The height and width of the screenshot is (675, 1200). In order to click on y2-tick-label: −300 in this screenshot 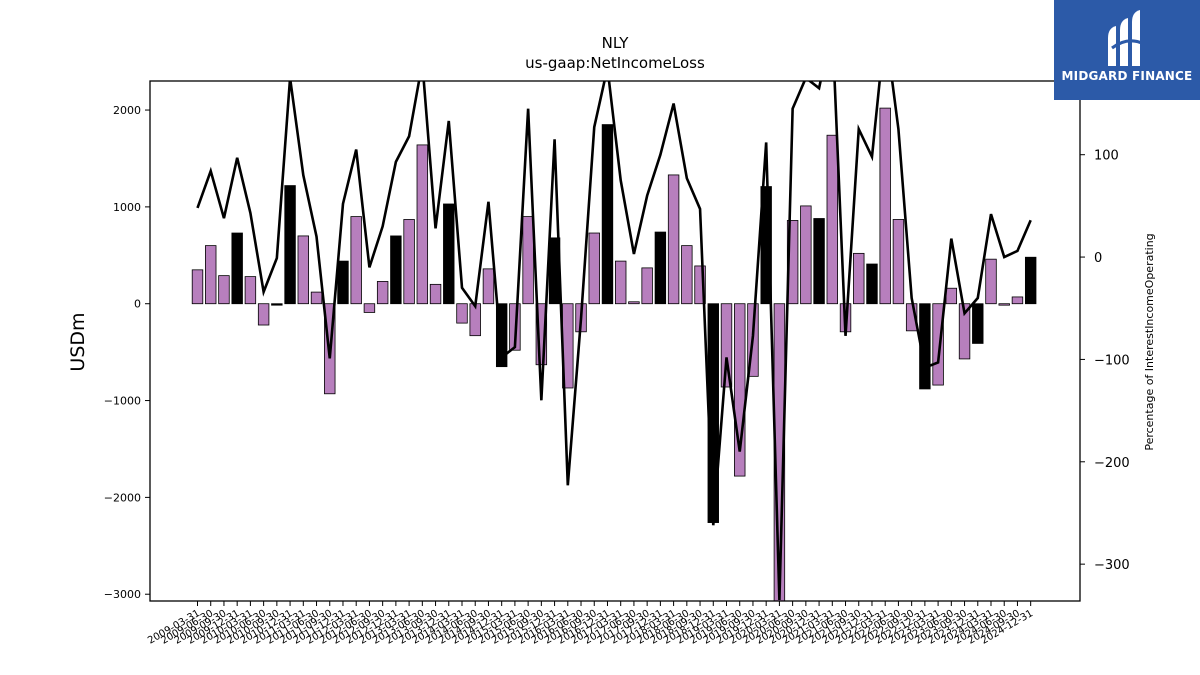, I will do `click(1112, 565)`.